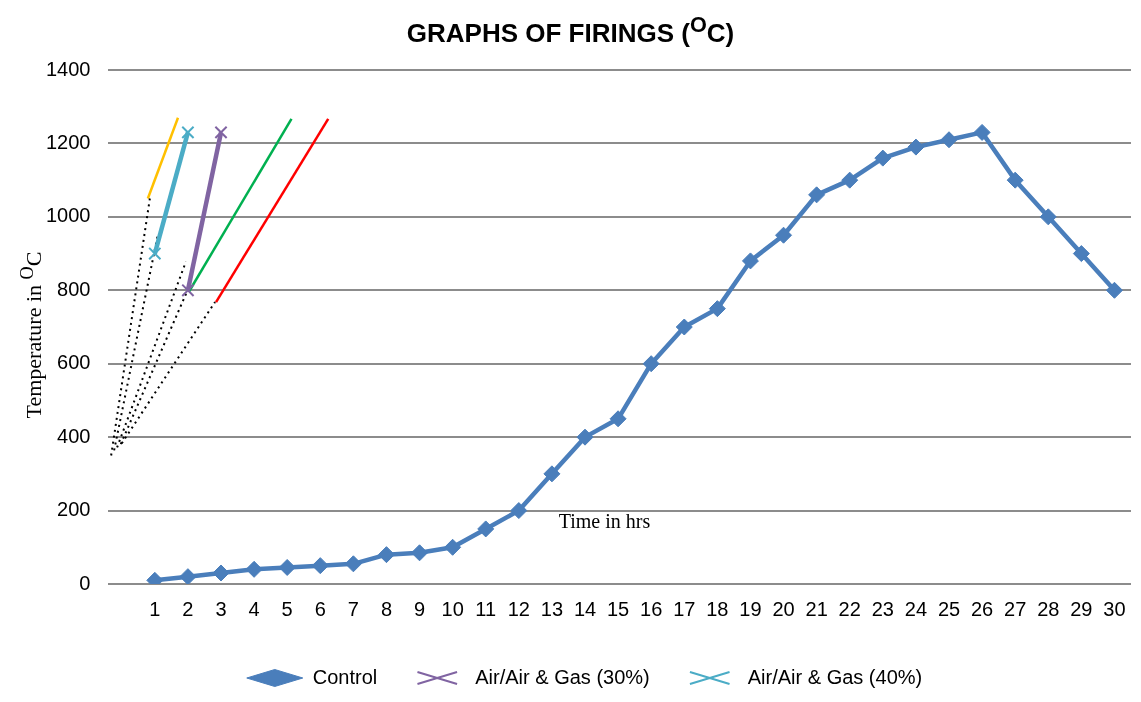 The width and height of the screenshot is (1141, 702). Describe the element at coordinates (916, 608) in the screenshot. I see `x-tick-label: 24` at that location.